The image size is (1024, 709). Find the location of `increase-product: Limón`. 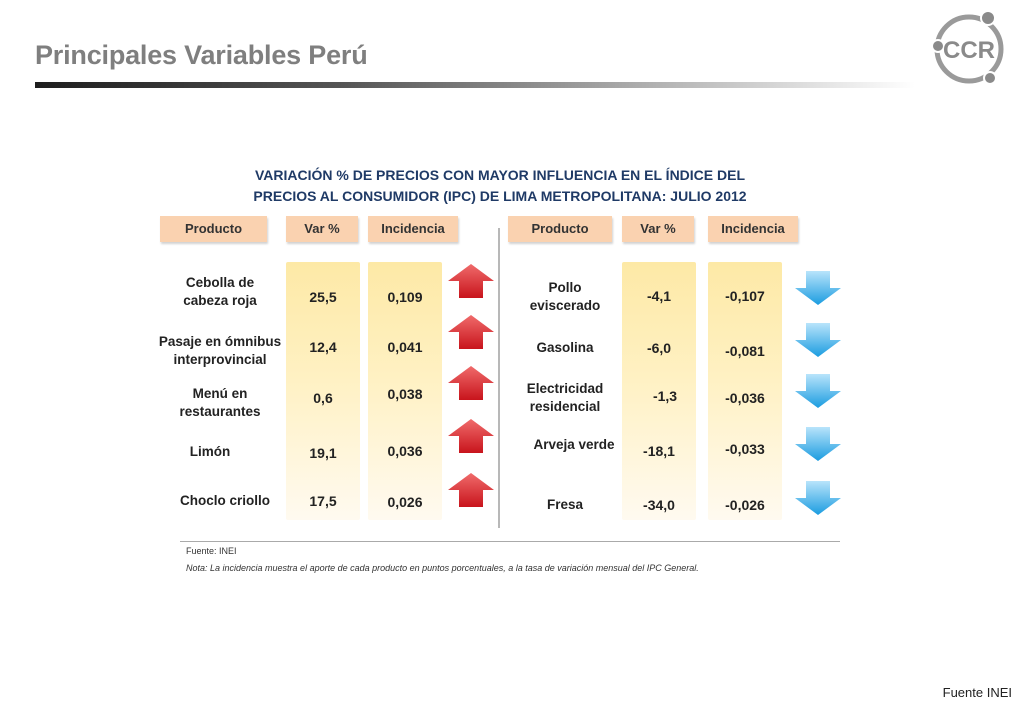

increase-product: Limón is located at coordinates (210, 452).